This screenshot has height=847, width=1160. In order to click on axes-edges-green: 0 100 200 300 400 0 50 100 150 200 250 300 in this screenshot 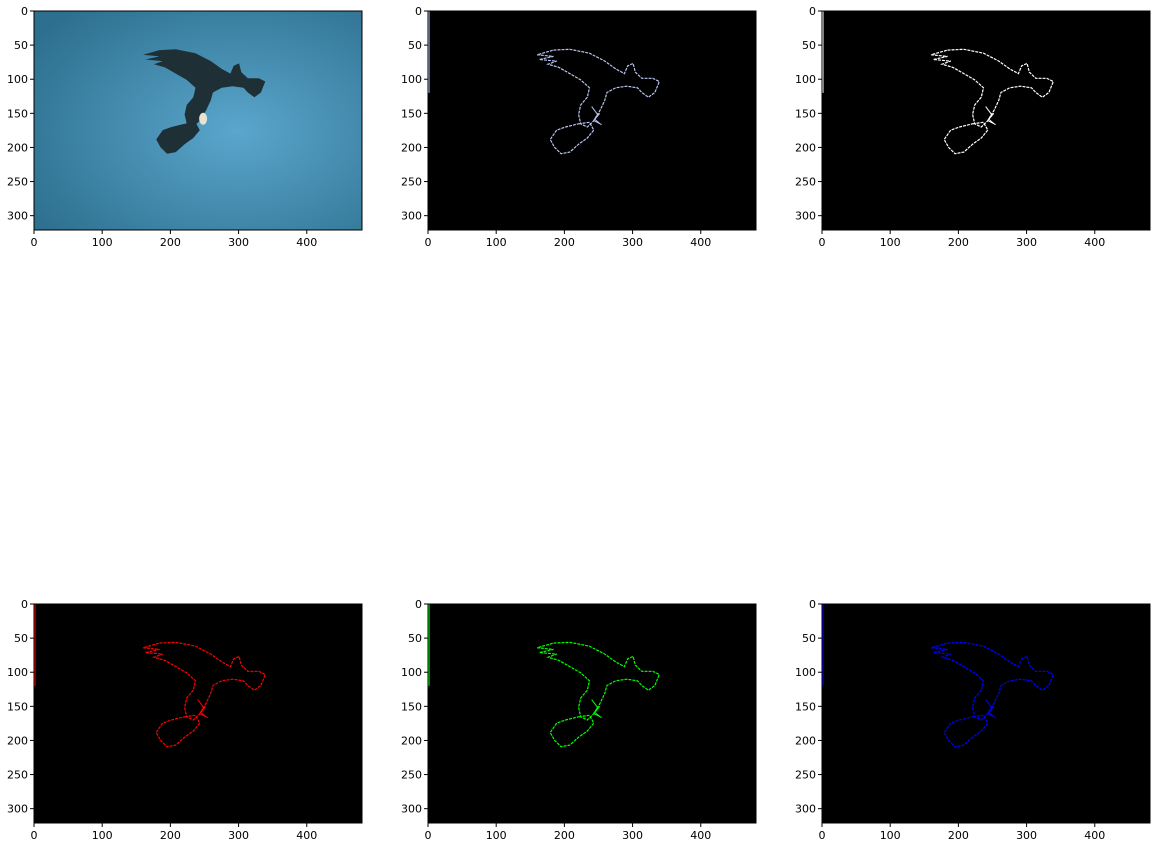, I will do `click(579, 720)`.